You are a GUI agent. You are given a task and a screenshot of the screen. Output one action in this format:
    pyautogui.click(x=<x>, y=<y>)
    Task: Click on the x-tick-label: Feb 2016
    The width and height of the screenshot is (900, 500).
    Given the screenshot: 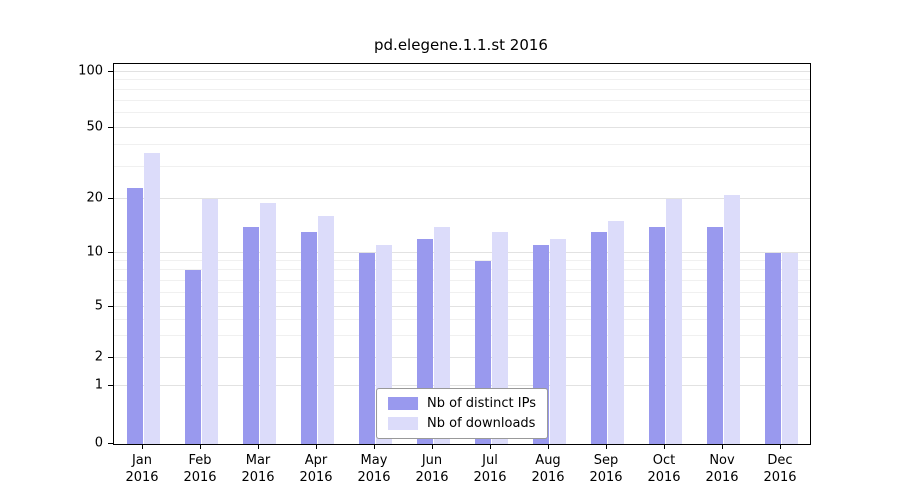 What is the action you would take?
    pyautogui.click(x=200, y=469)
    